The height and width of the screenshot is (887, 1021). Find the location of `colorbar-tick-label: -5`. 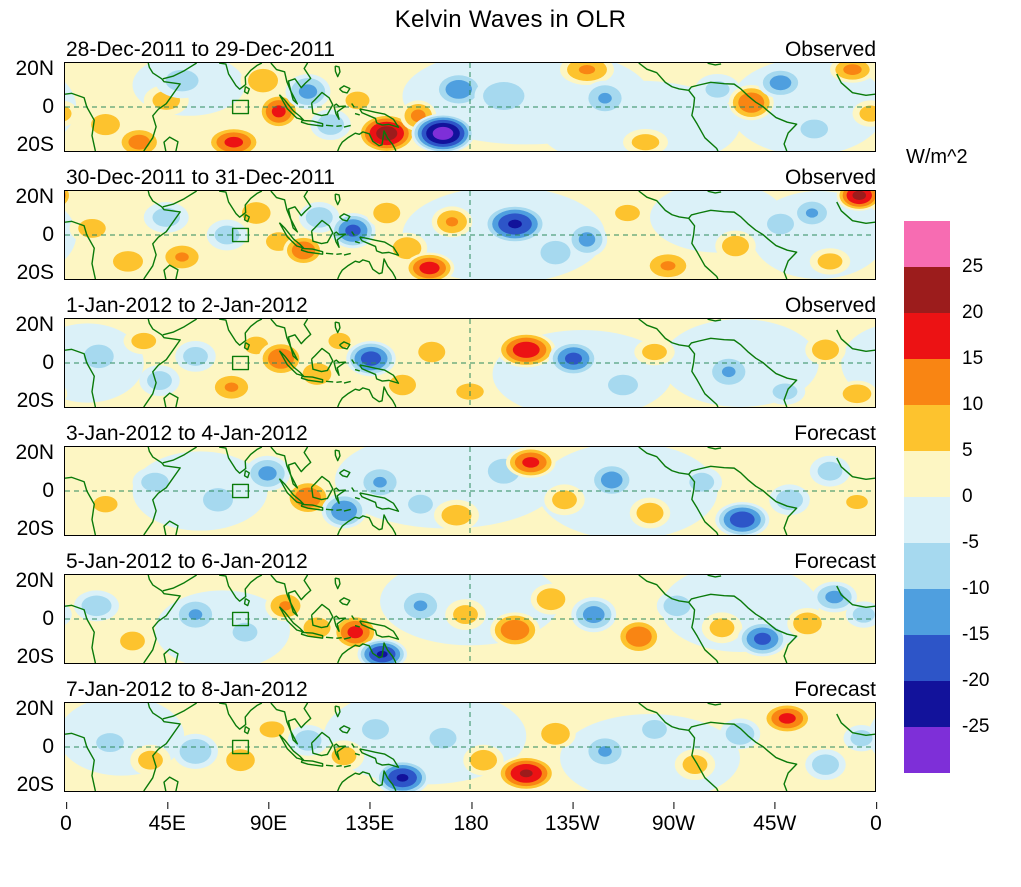

colorbar-tick-label: -5 is located at coordinates (970, 542).